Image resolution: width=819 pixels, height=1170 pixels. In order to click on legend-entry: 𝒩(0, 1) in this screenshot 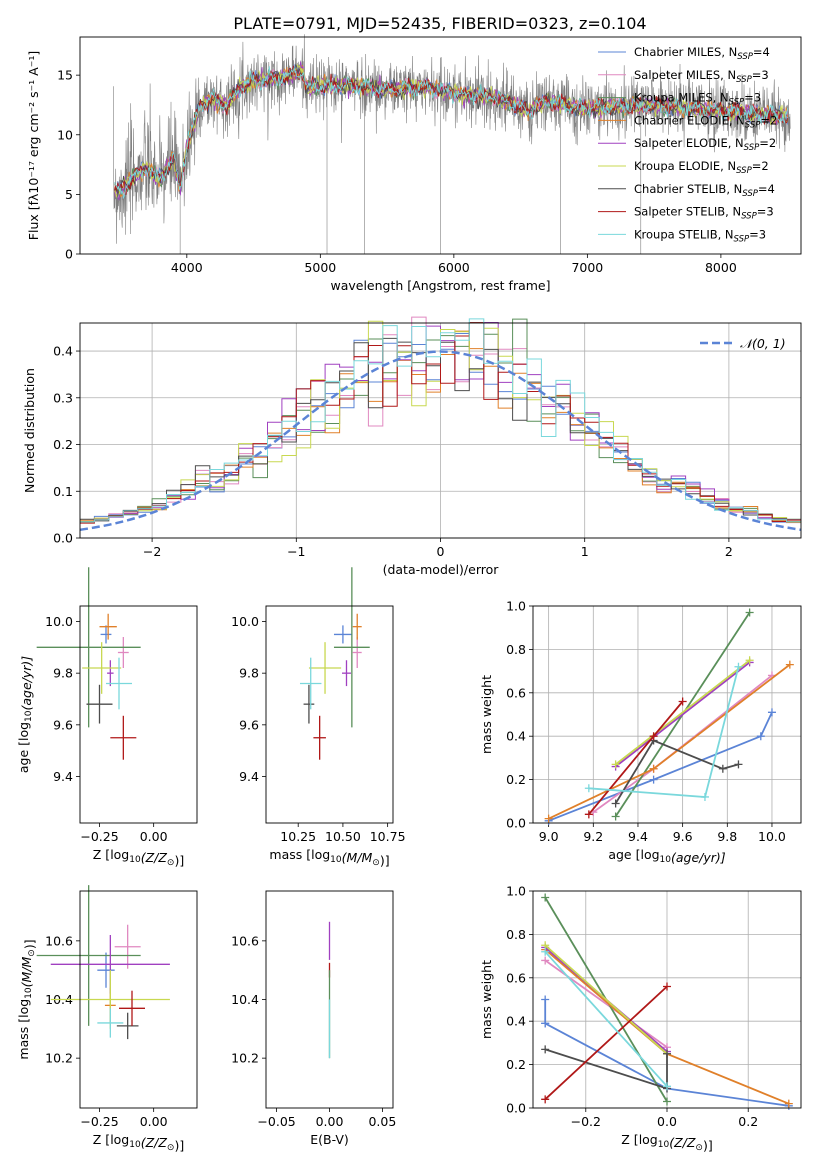, I will do `click(763, 343)`.